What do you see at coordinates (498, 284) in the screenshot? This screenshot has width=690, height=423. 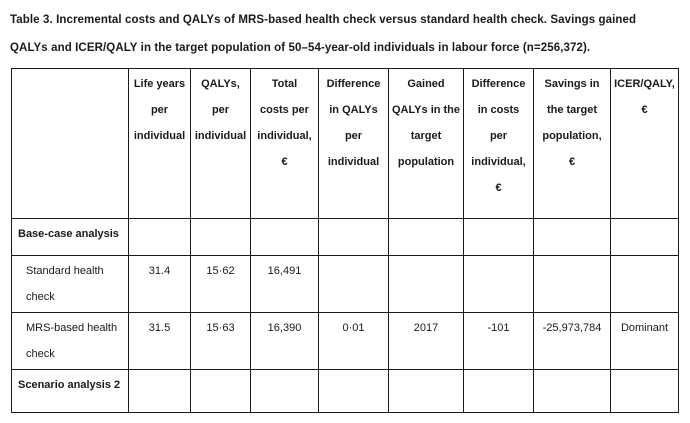 I see `cell-difference-costs` at bounding box center [498, 284].